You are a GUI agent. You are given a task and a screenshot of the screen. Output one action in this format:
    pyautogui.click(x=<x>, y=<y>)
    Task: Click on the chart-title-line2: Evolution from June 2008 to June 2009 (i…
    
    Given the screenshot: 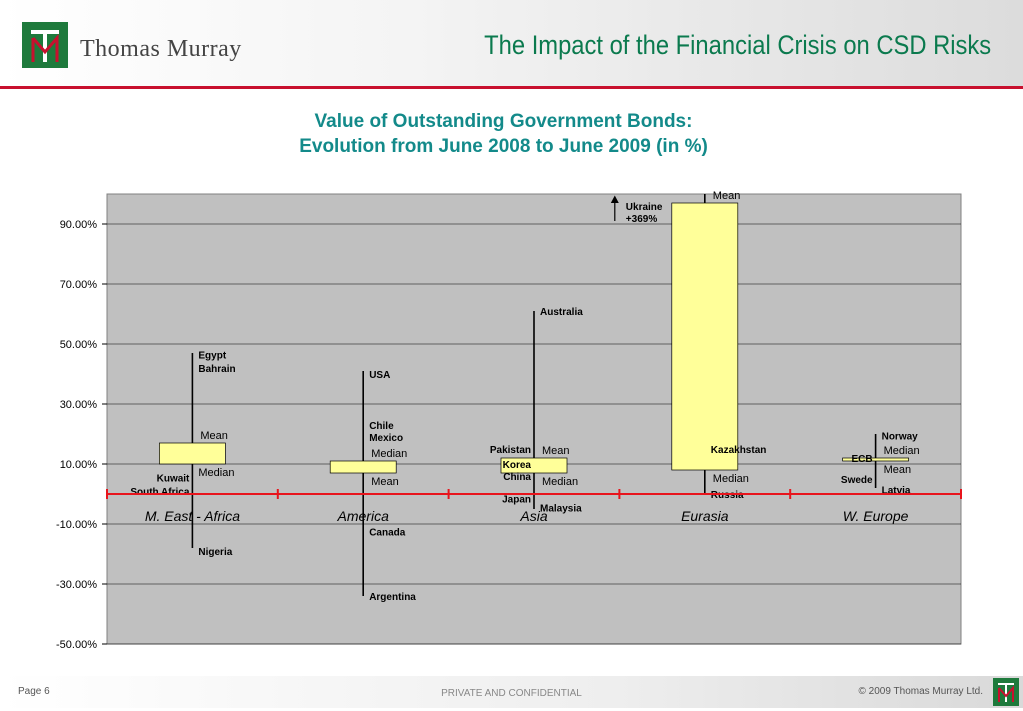 What is the action you would take?
    pyautogui.click(x=503, y=146)
    